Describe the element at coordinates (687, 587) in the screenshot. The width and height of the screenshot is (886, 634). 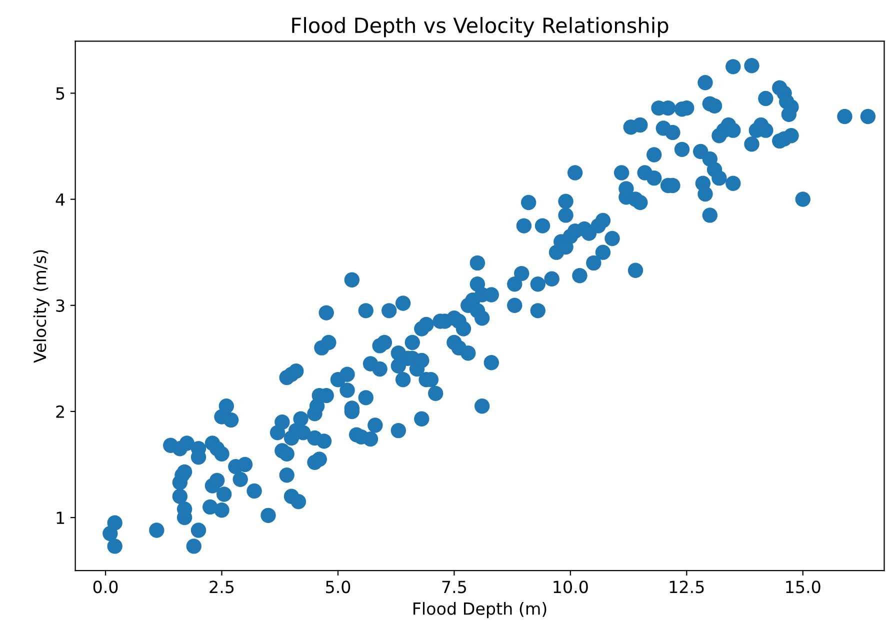
I see `x-tick-label: 12.5` at that location.